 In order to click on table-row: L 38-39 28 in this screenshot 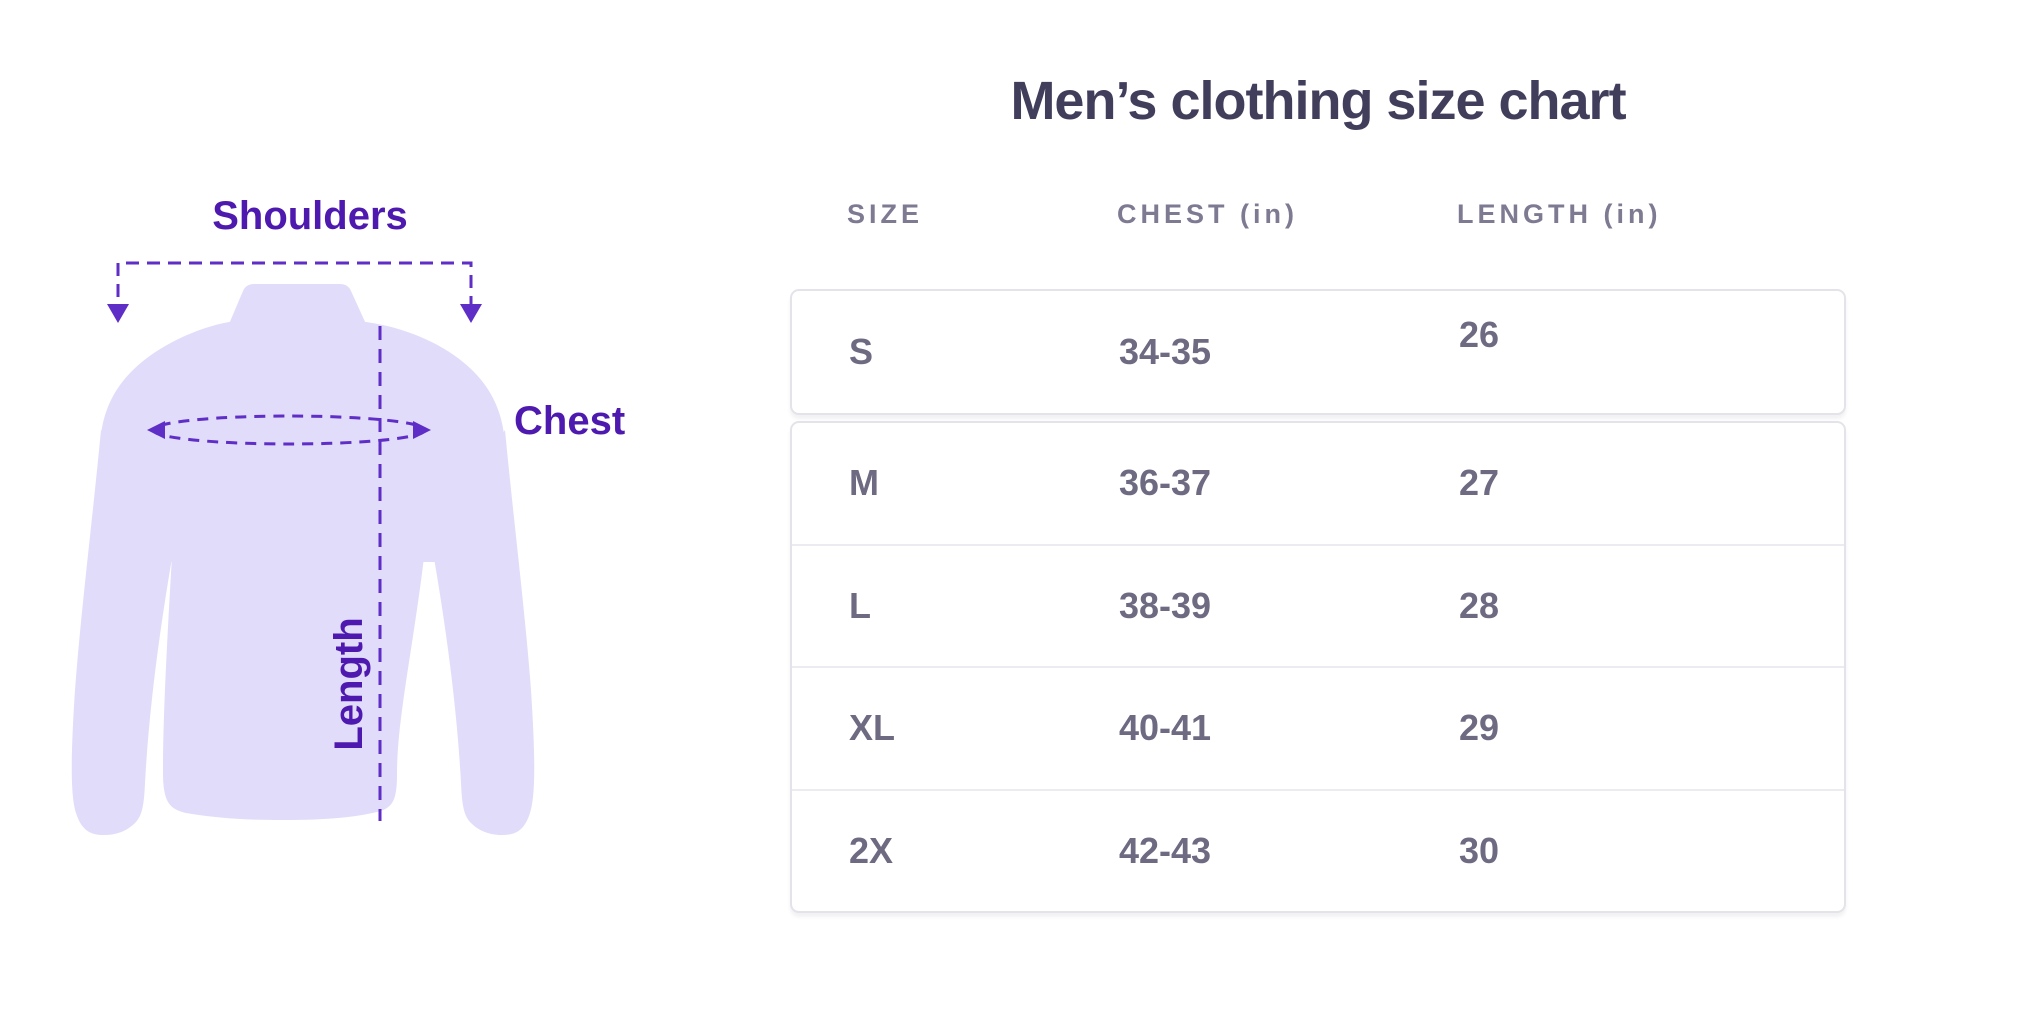, I will do `click(1318, 605)`.